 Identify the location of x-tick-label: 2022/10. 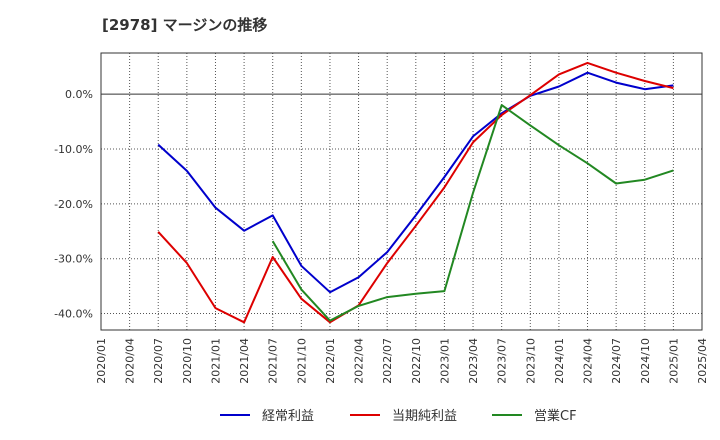
(416, 361).